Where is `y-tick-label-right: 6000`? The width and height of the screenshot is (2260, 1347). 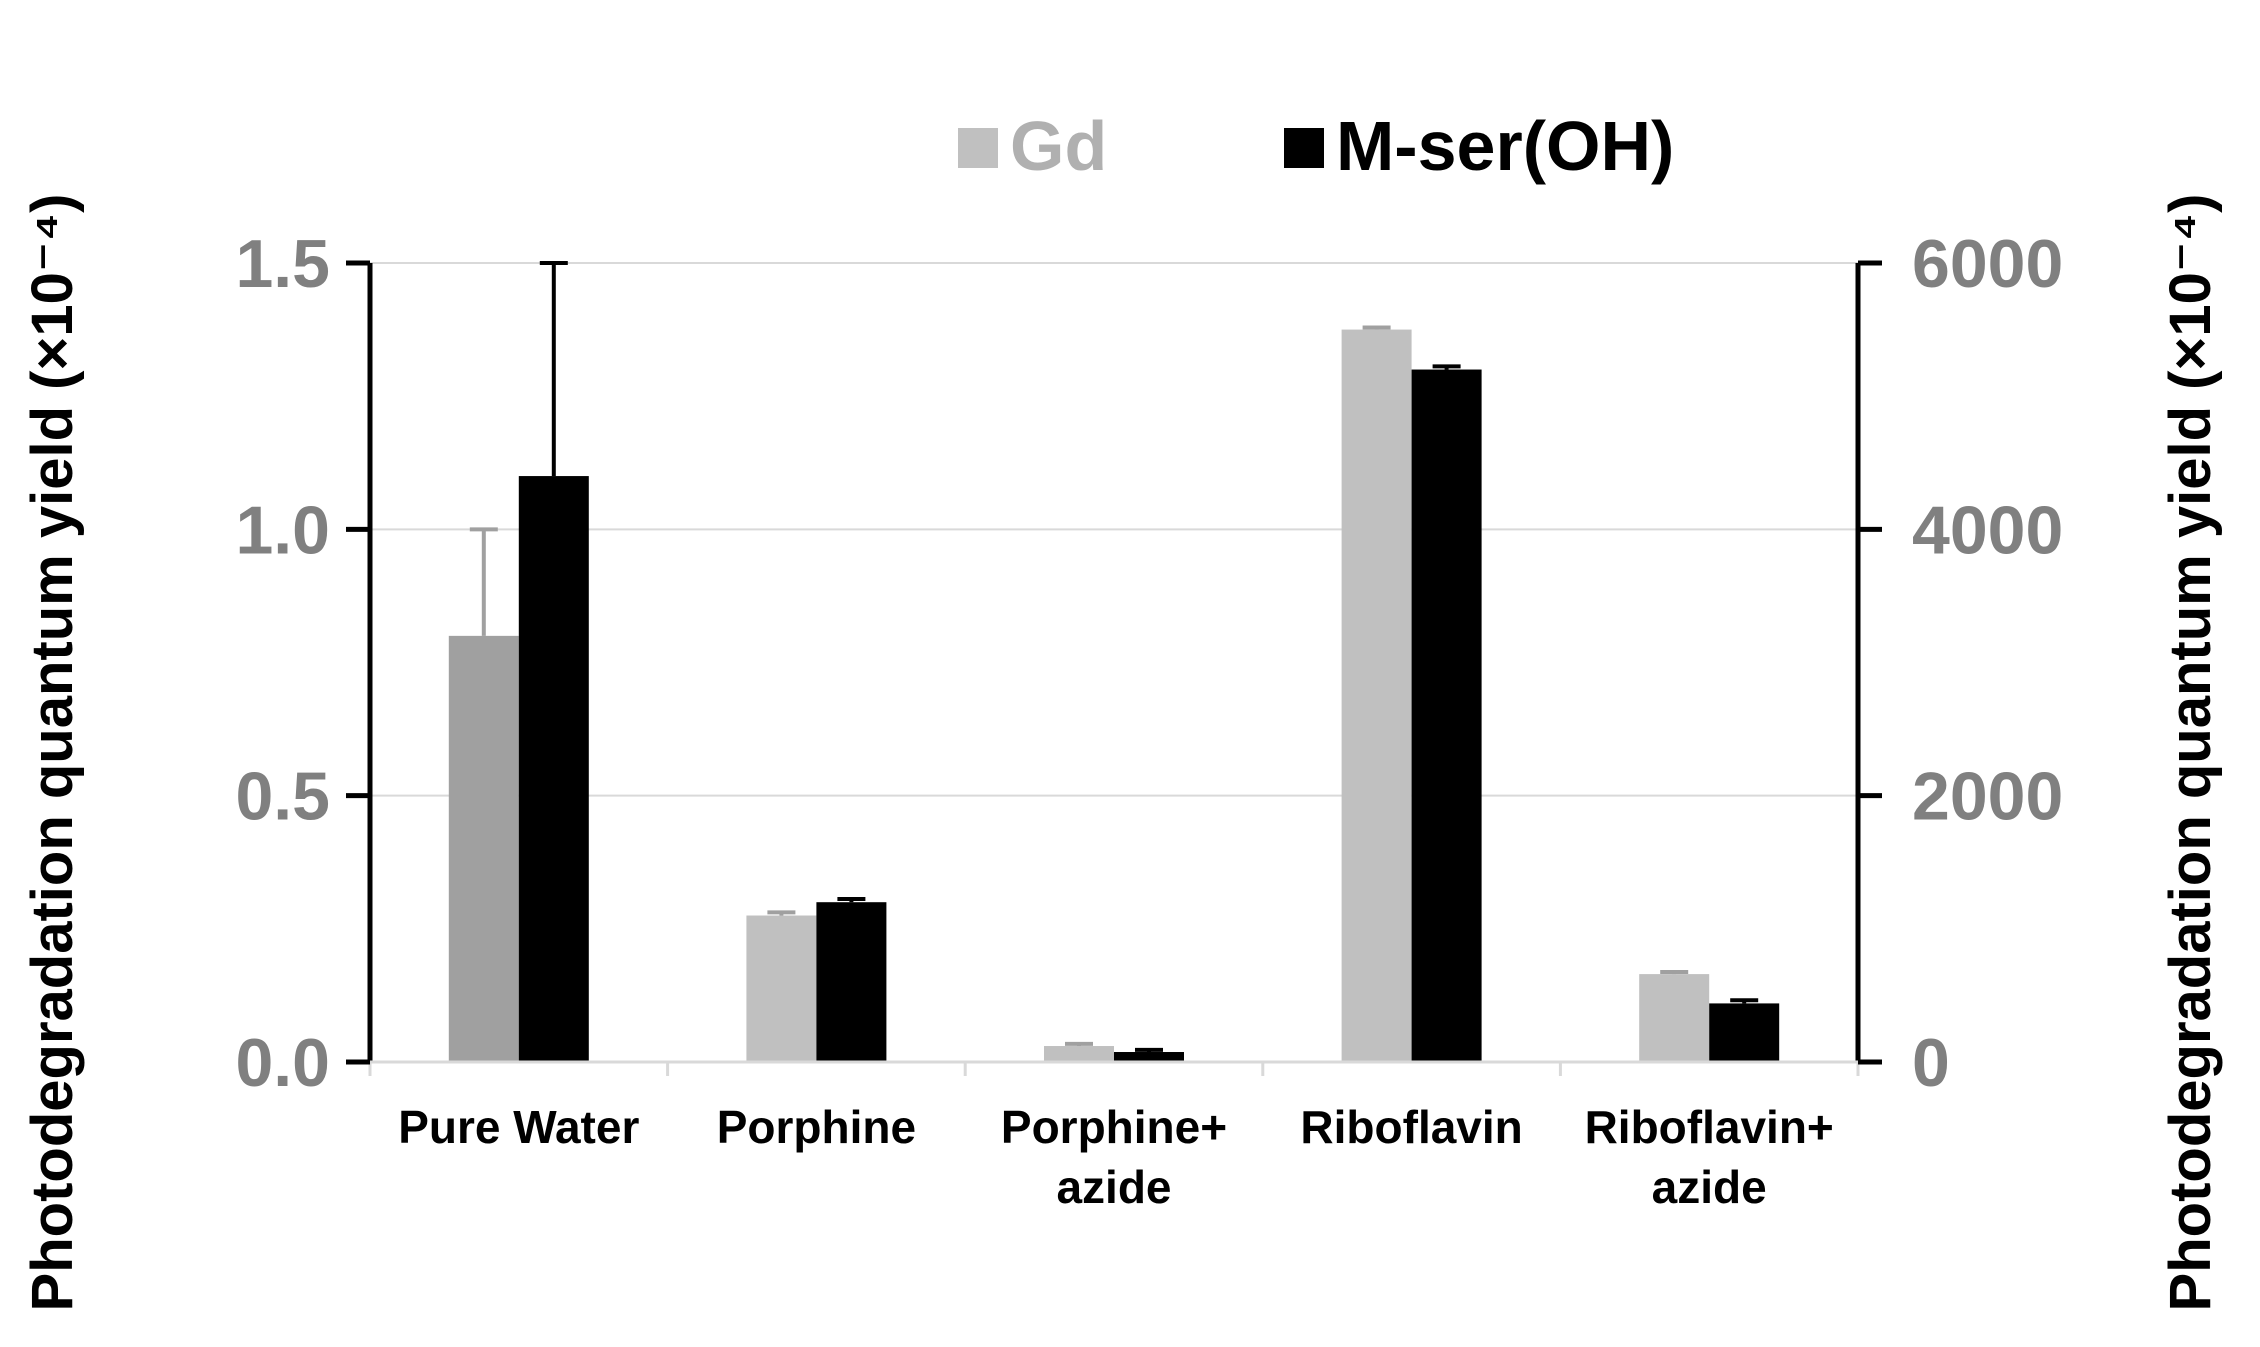
y-tick-label-right: 6000 is located at coordinates (1987, 264).